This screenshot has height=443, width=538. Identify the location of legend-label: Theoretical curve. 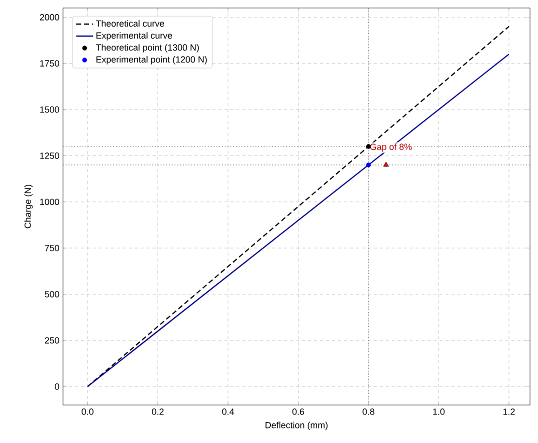
(130, 23).